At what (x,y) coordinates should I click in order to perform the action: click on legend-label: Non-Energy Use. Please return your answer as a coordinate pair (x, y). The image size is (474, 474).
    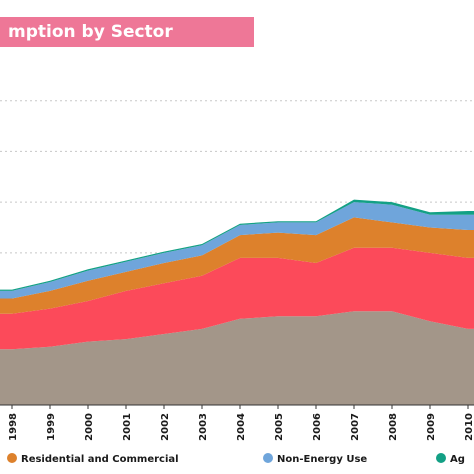
    Looking at the image, I should click on (322, 459).